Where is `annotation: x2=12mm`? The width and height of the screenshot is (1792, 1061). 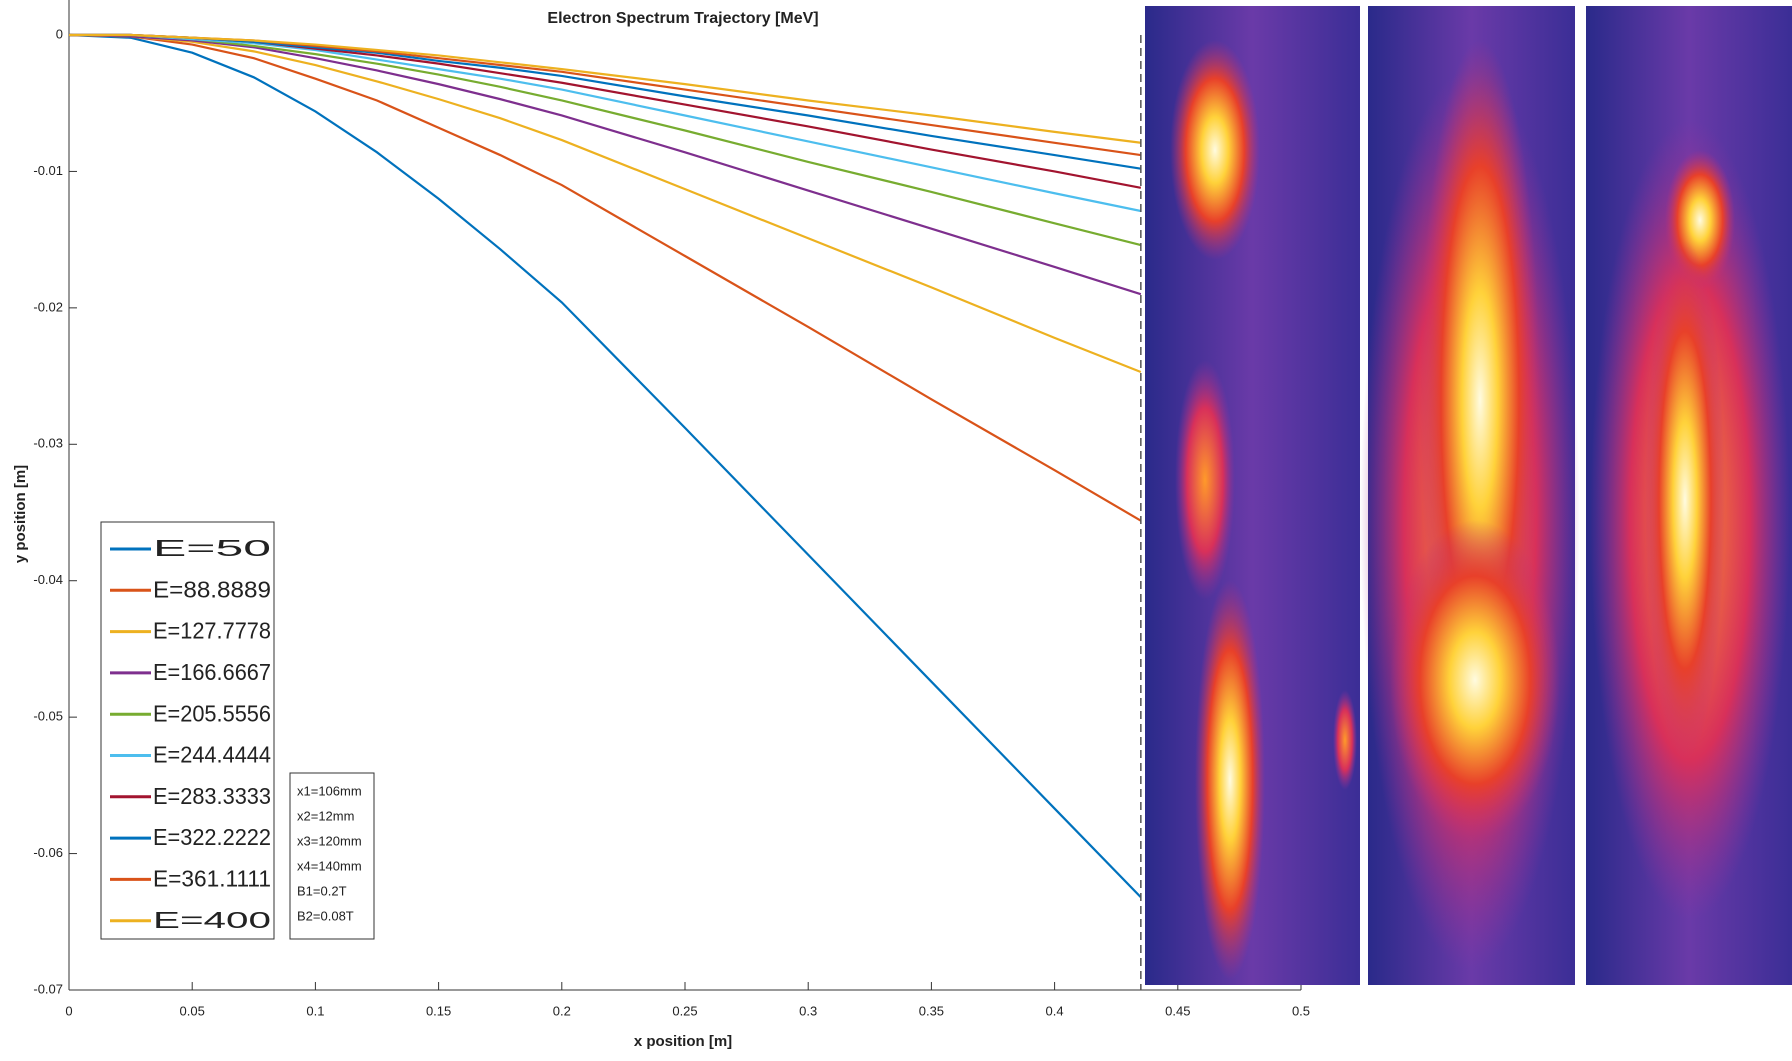
annotation: x2=12mm is located at coordinates (325, 815).